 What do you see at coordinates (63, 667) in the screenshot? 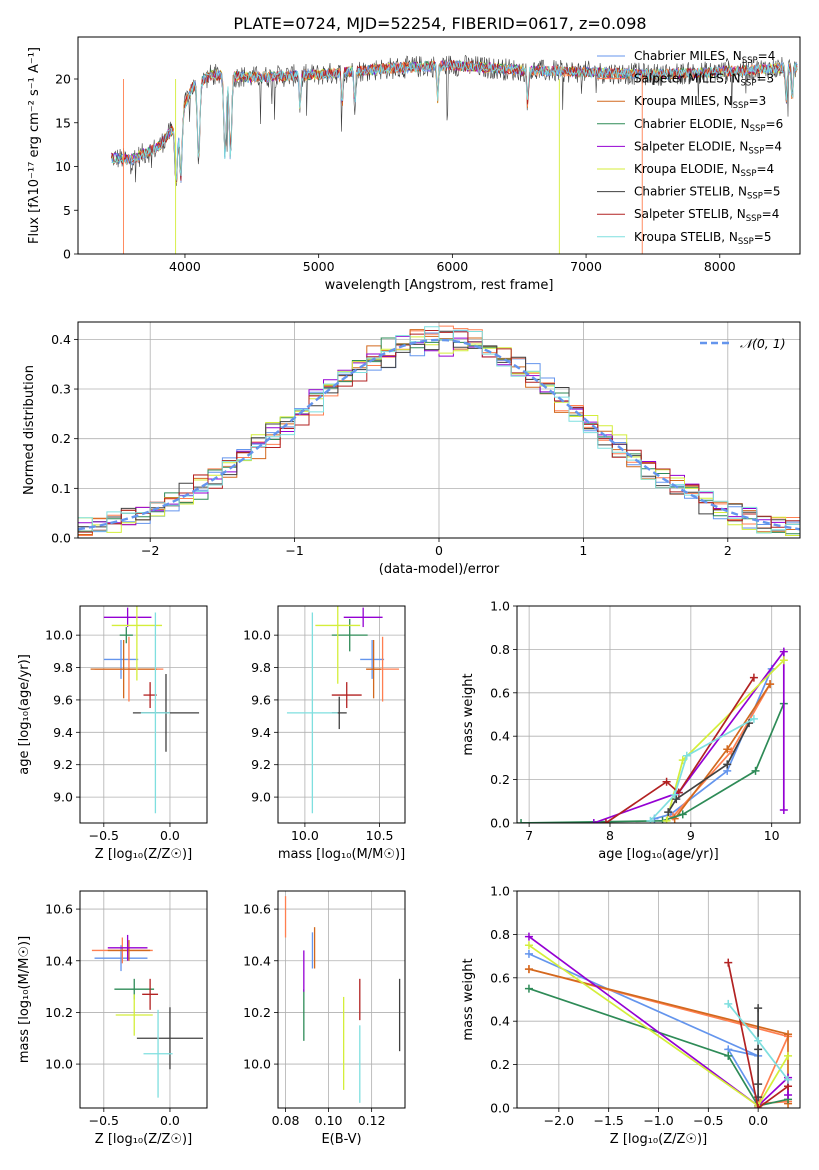
I see `y-tick-label: 9.8` at bounding box center [63, 667].